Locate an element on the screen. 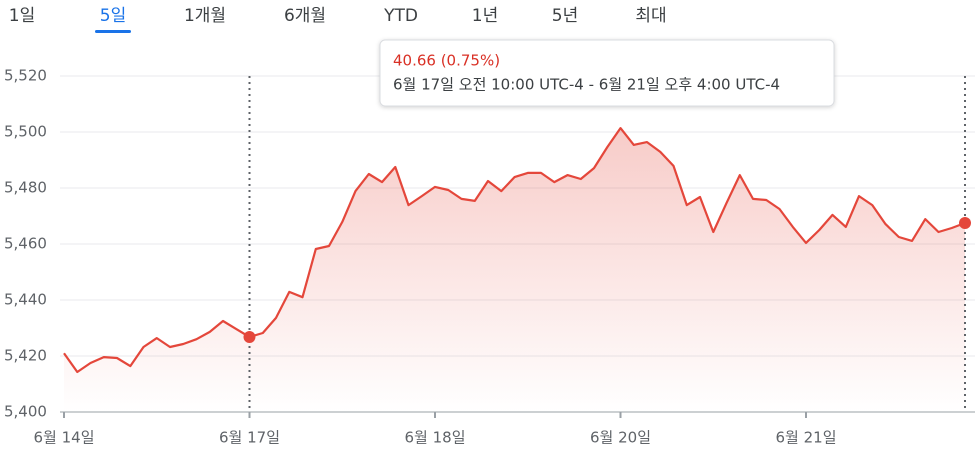  tab-underline is located at coordinates (113, 31).